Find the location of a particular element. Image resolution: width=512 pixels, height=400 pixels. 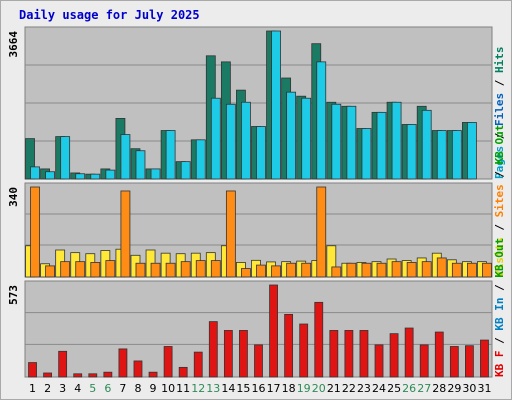

panel-middle-legend-part-1: Visits is located at coordinates (499, 257).